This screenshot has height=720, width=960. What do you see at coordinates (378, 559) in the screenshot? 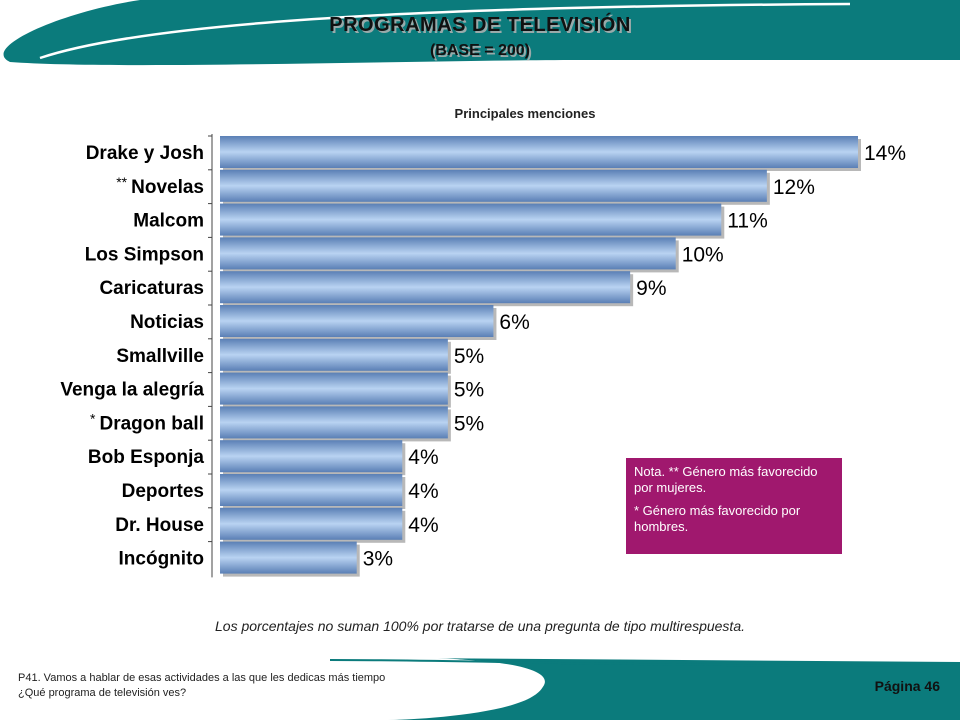
I see `value-label: 3%` at bounding box center [378, 559].